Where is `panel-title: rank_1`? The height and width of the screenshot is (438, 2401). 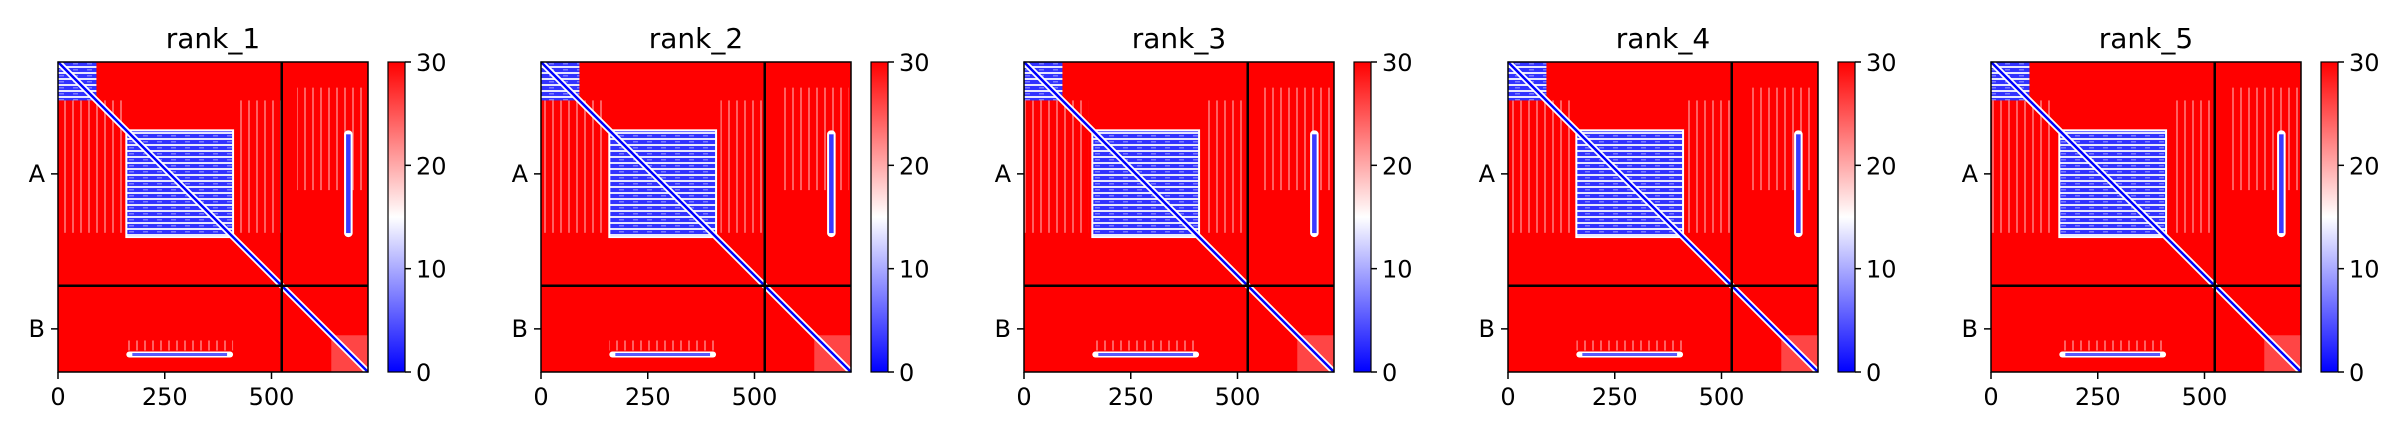 panel-title: rank_1 is located at coordinates (213, 38).